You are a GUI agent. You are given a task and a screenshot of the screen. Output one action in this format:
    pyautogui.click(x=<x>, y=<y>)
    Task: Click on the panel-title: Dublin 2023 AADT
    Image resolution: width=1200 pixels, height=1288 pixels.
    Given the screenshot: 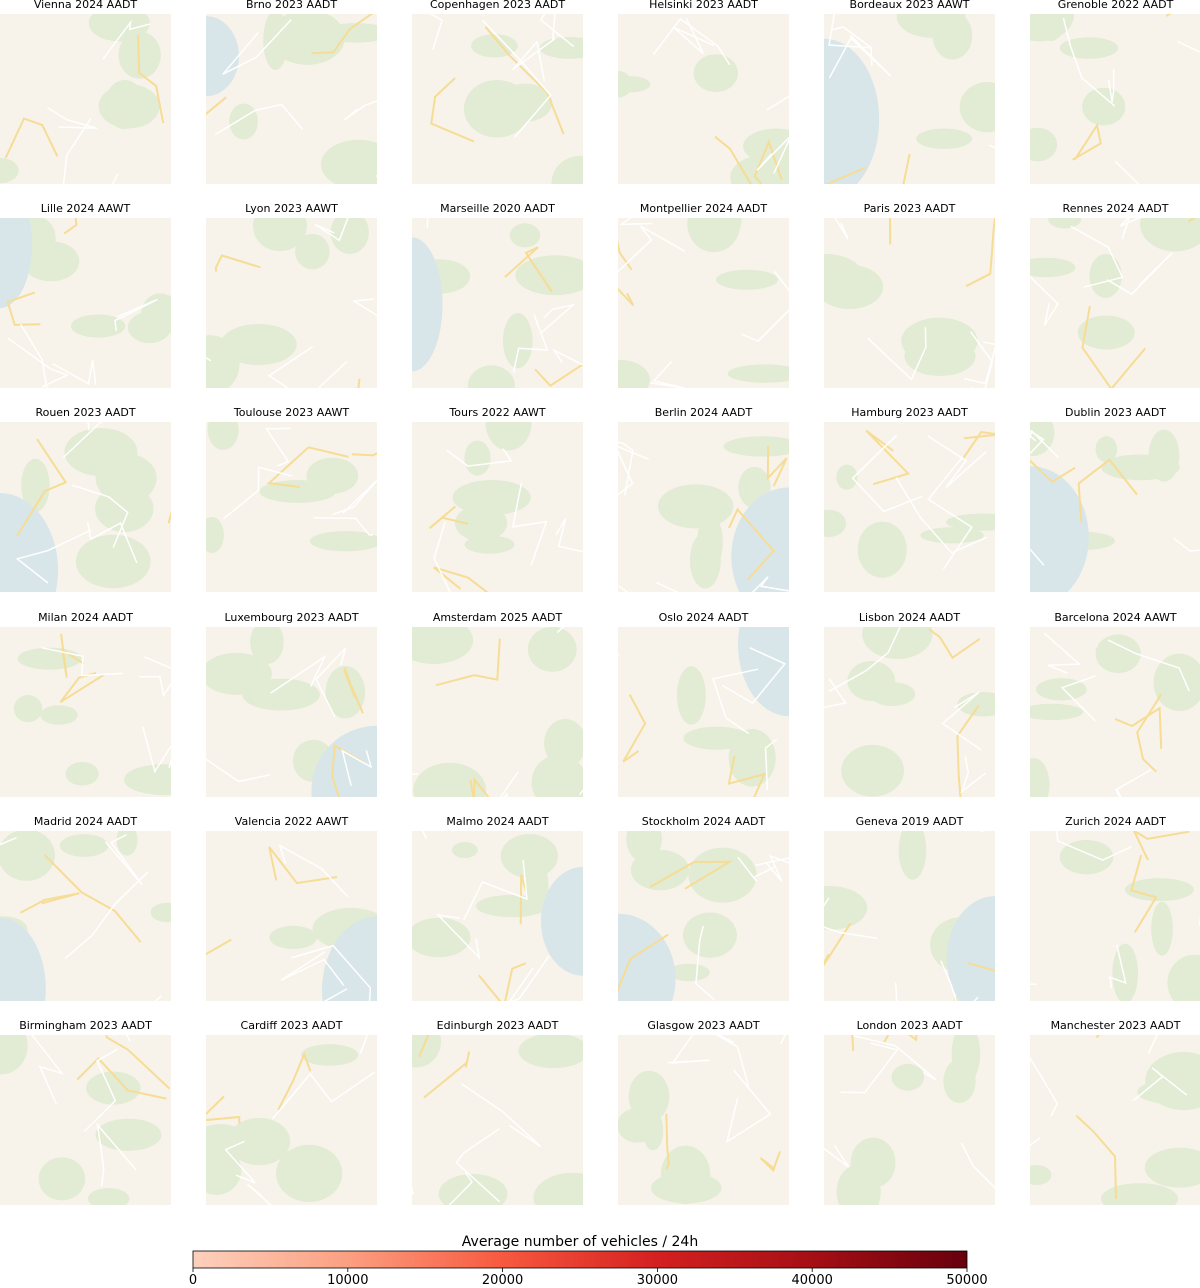 What is the action you would take?
    pyautogui.click(x=1115, y=412)
    